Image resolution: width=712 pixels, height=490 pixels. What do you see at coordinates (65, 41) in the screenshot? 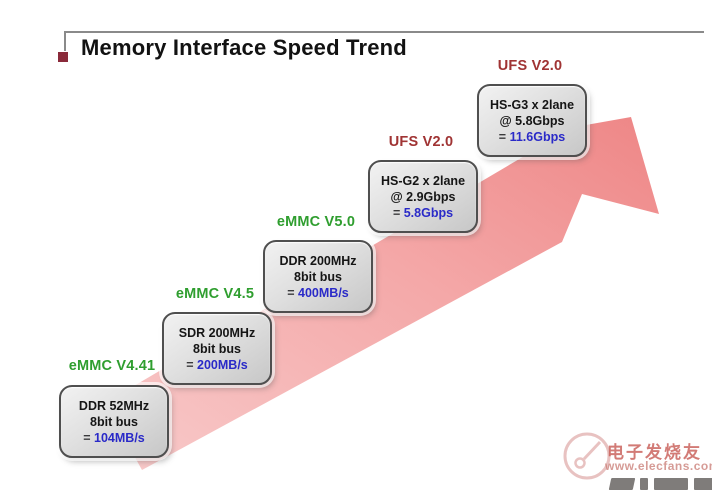
I see `header-rule-tick` at bounding box center [65, 41].